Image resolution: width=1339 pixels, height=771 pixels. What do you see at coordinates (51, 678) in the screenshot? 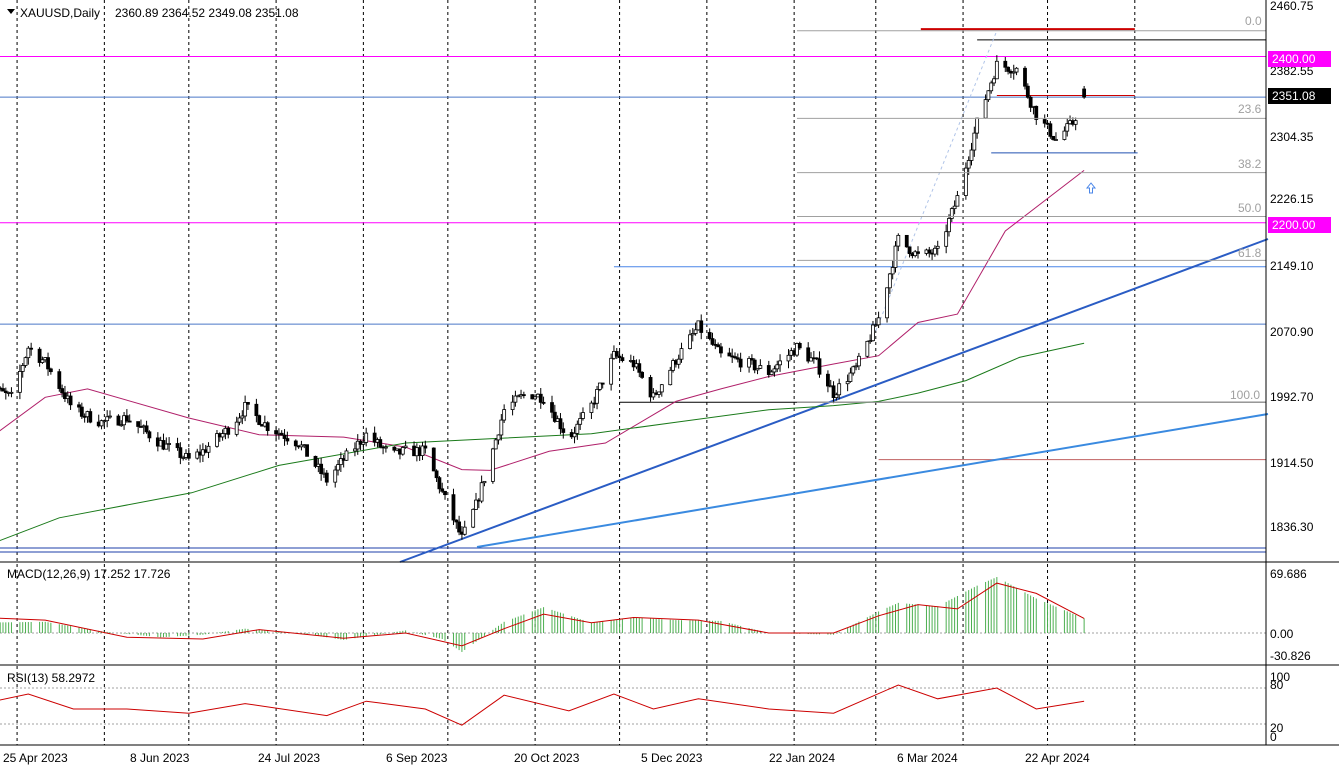
I see `rsi-label: RSI(13) 58.2972` at bounding box center [51, 678].